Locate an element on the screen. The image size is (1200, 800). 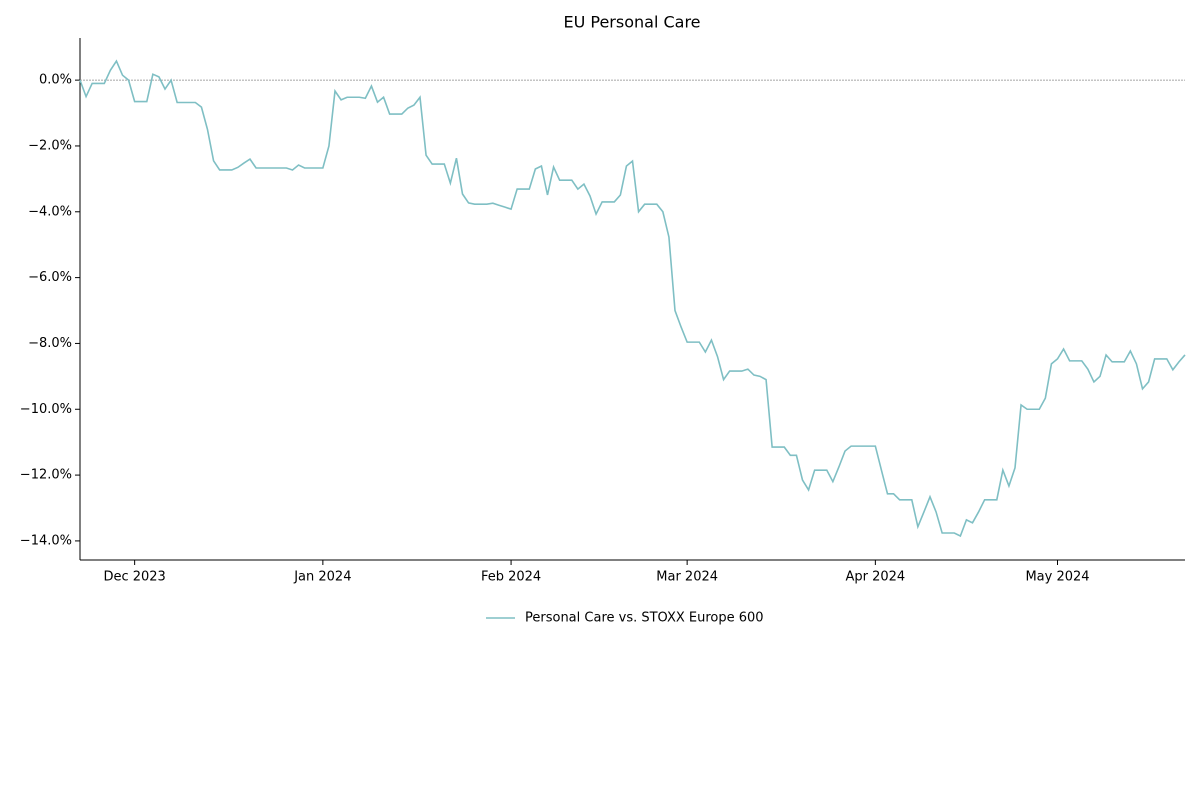
x-tick-label: Apr 2024 is located at coordinates (875, 577).